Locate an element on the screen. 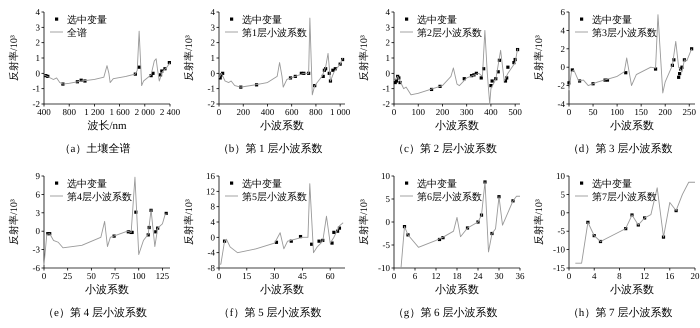 Image resolution: width=700 pixels, height=328 pixels. legend-label: 全谱 is located at coordinates (77, 33).